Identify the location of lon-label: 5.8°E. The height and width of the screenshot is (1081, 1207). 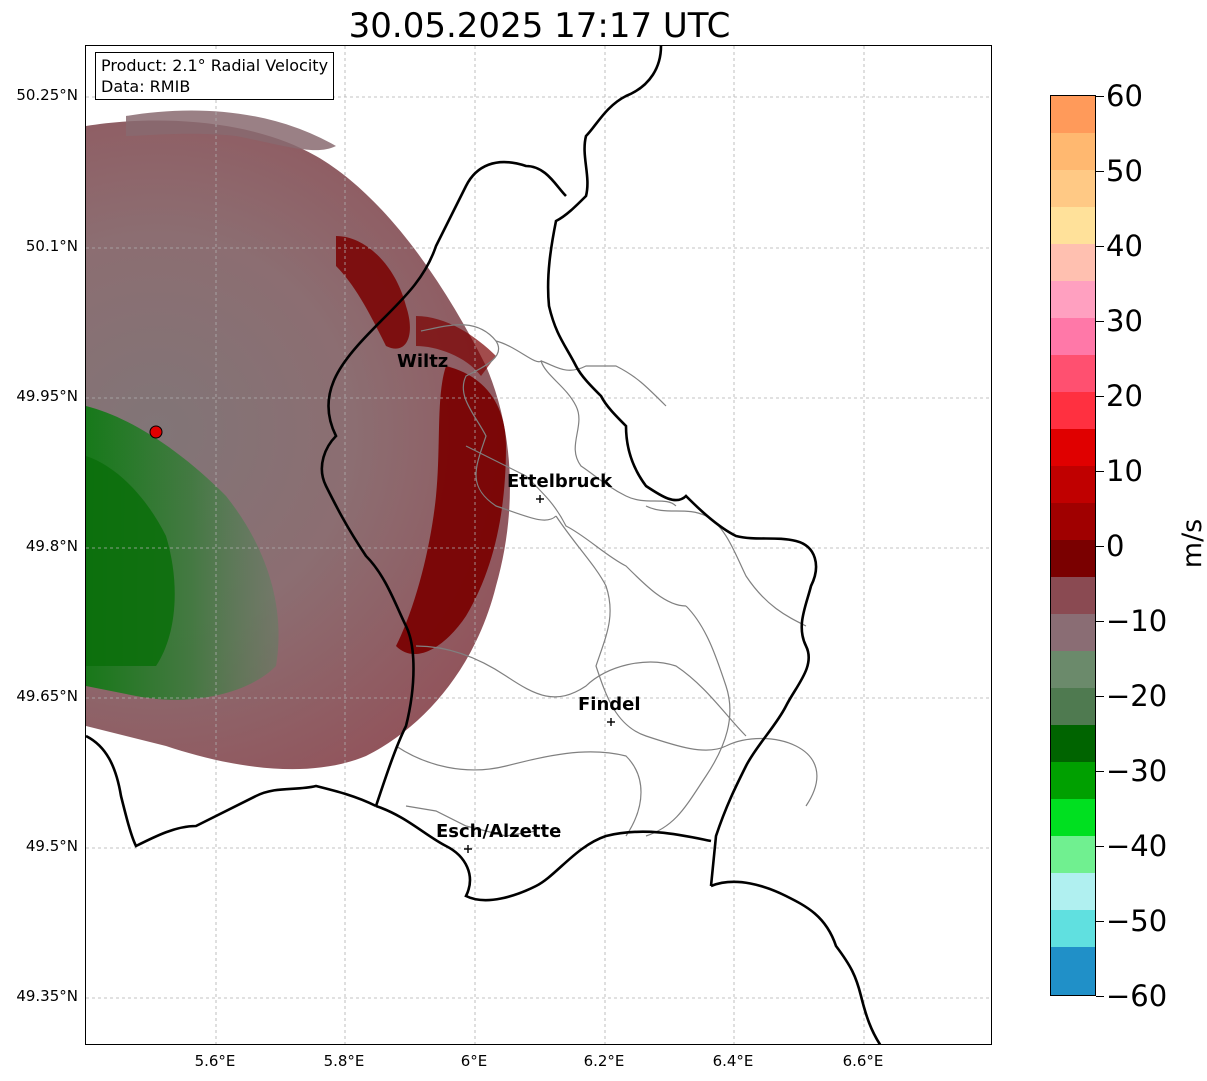
(344, 1061).